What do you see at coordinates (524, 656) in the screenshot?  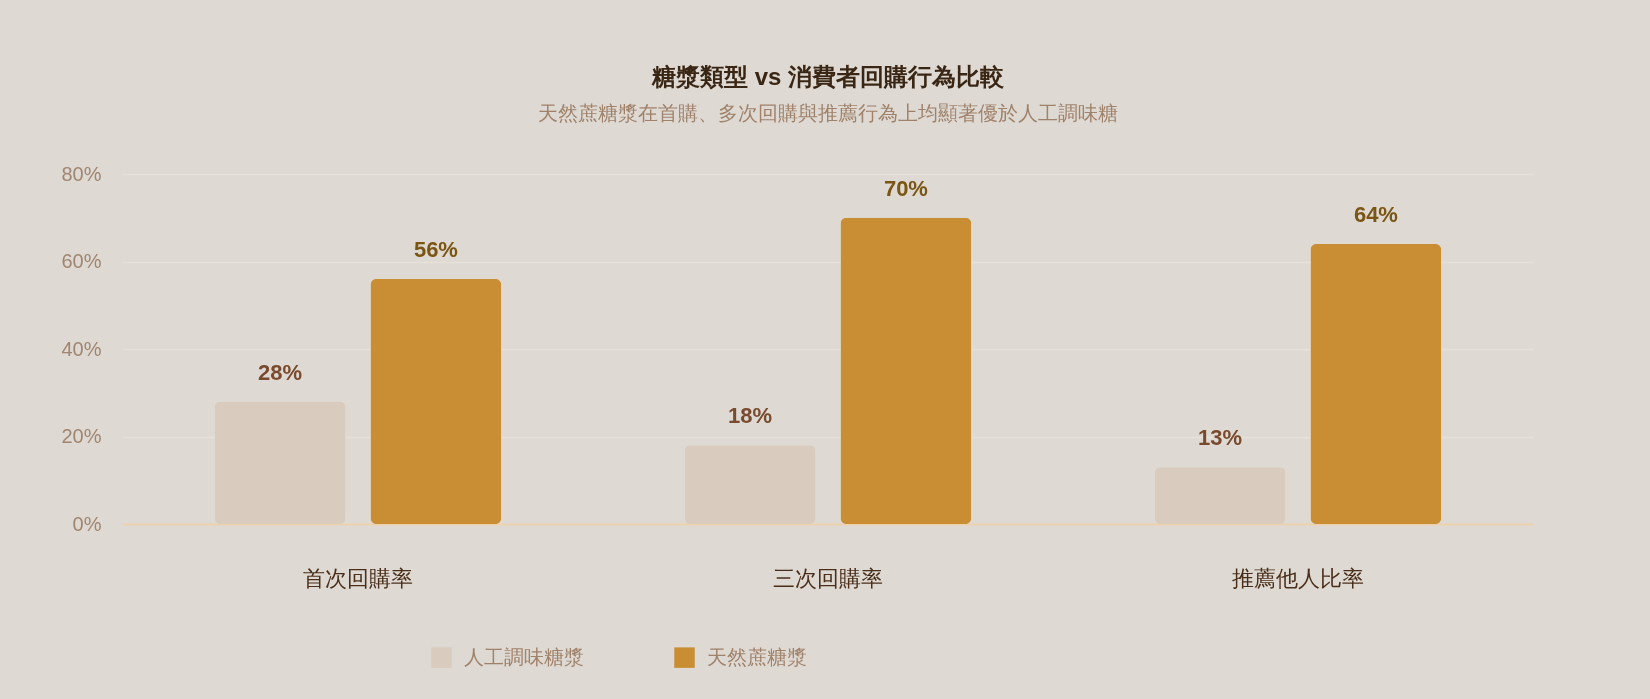 I see `legend-label: 人工調味糖漿` at bounding box center [524, 656].